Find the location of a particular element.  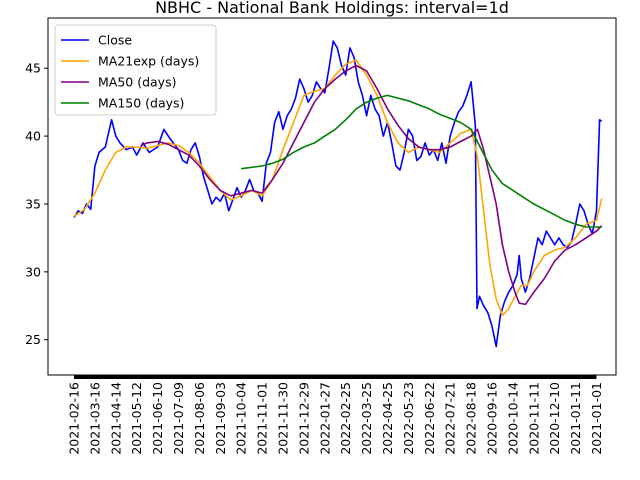

x-tick-band is located at coordinates (335, 377).